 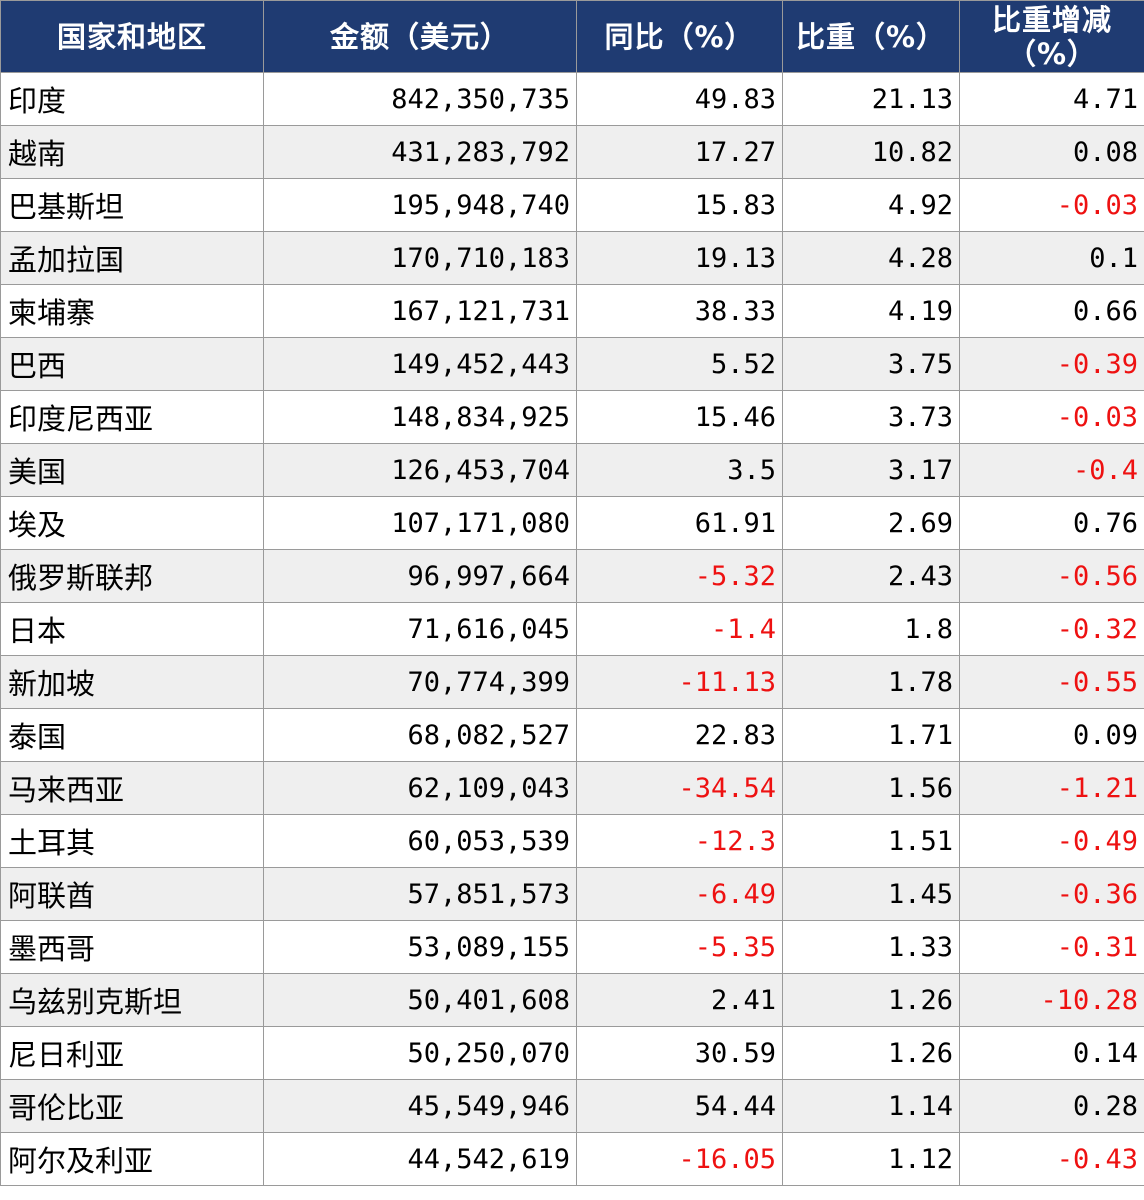 What do you see at coordinates (679, 311) in the screenshot?
I see `cell-yoy: 38.33` at bounding box center [679, 311].